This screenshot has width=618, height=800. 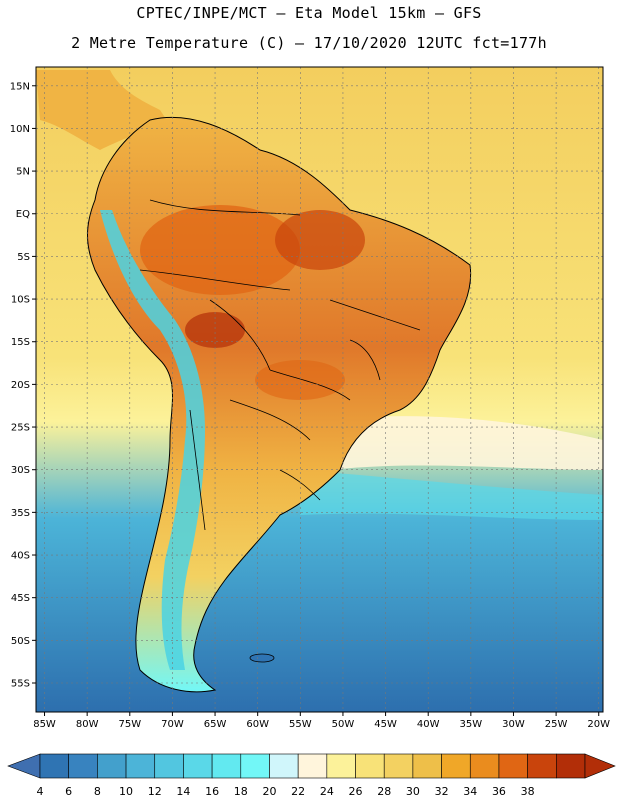 I want to click on colorbar-low-arrow, so click(x=24, y=766).